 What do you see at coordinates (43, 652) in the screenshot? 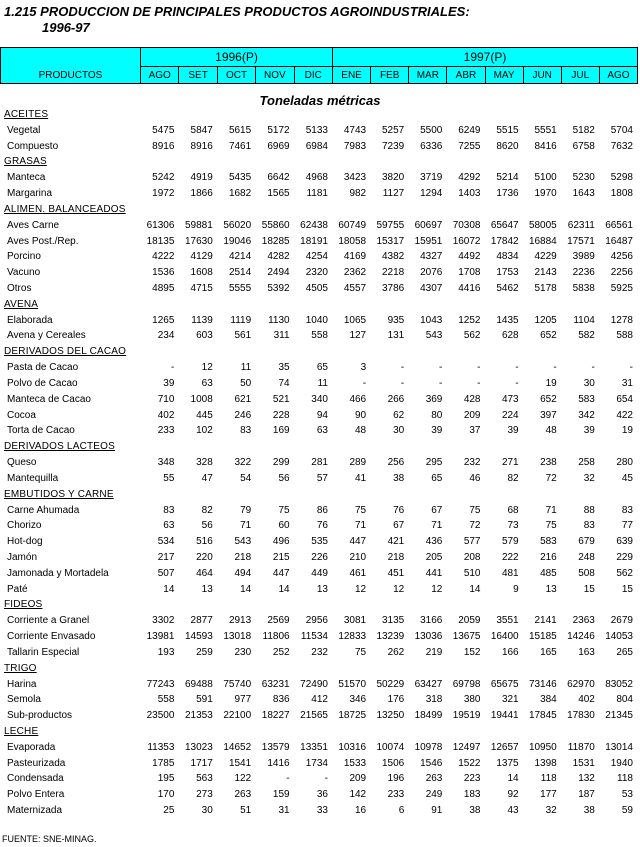
I see `row-label: Tallarin Especial` at bounding box center [43, 652].